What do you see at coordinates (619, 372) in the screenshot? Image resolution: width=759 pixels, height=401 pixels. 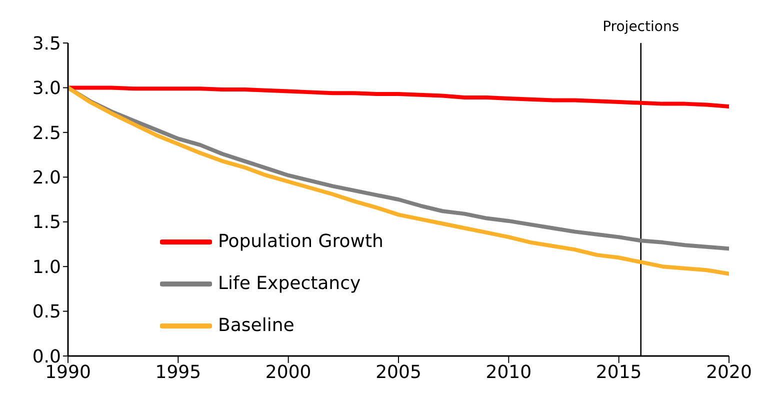 I see `x-tick-label: 2015` at bounding box center [619, 372].